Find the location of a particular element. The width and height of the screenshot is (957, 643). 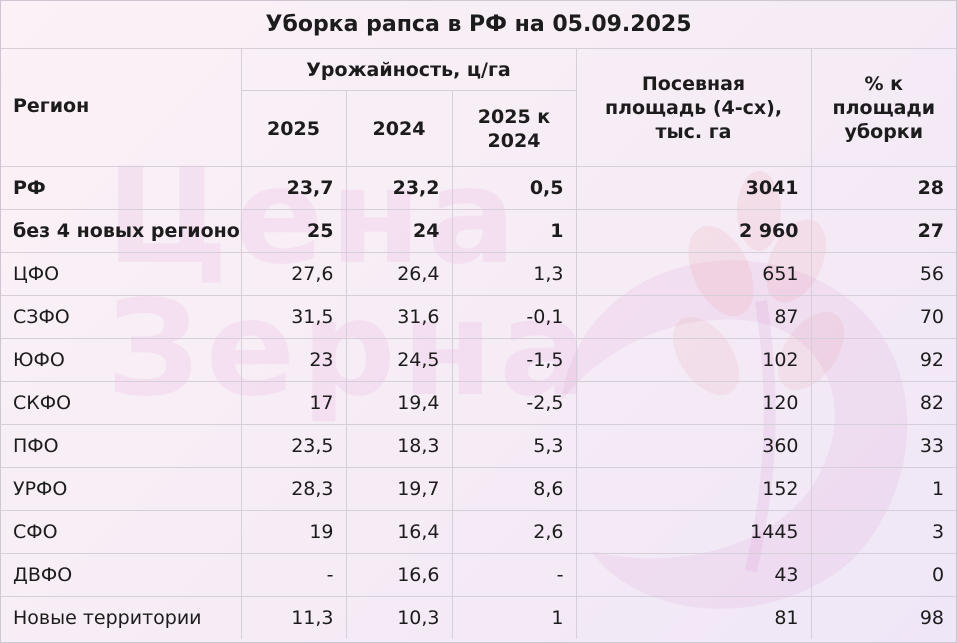

table-row: ЮФО 23 24,5 -1,5 102 92 is located at coordinates (478, 360).